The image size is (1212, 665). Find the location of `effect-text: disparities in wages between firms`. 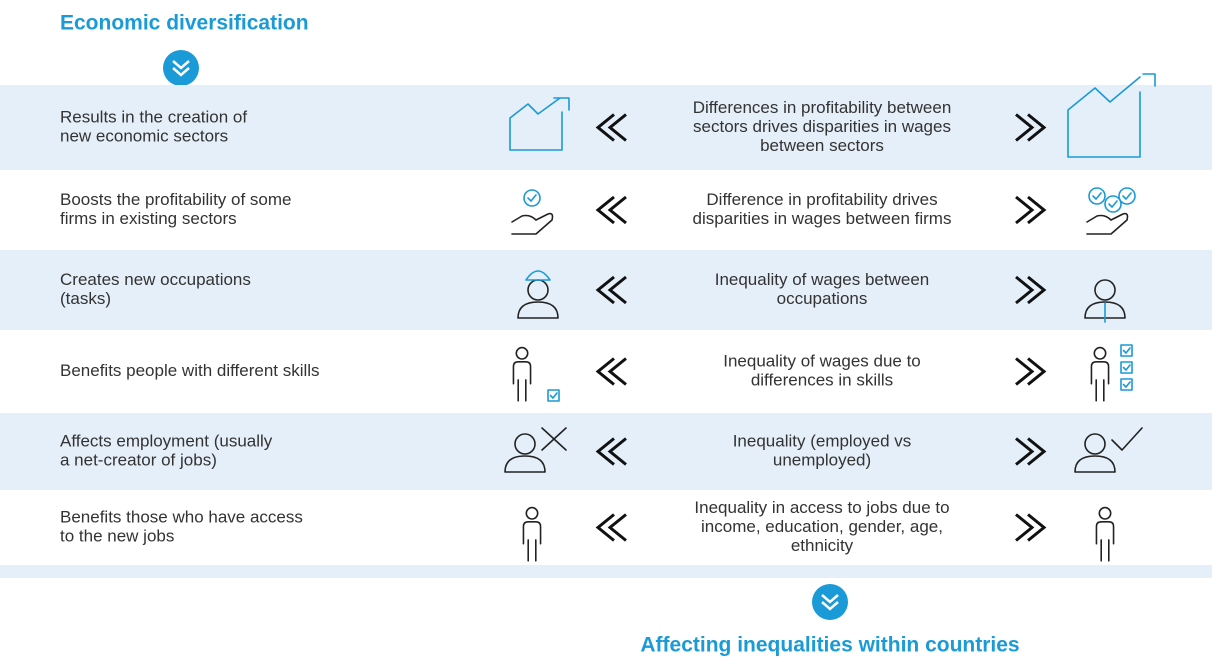

effect-text: disparities in wages between firms is located at coordinates (822, 218).